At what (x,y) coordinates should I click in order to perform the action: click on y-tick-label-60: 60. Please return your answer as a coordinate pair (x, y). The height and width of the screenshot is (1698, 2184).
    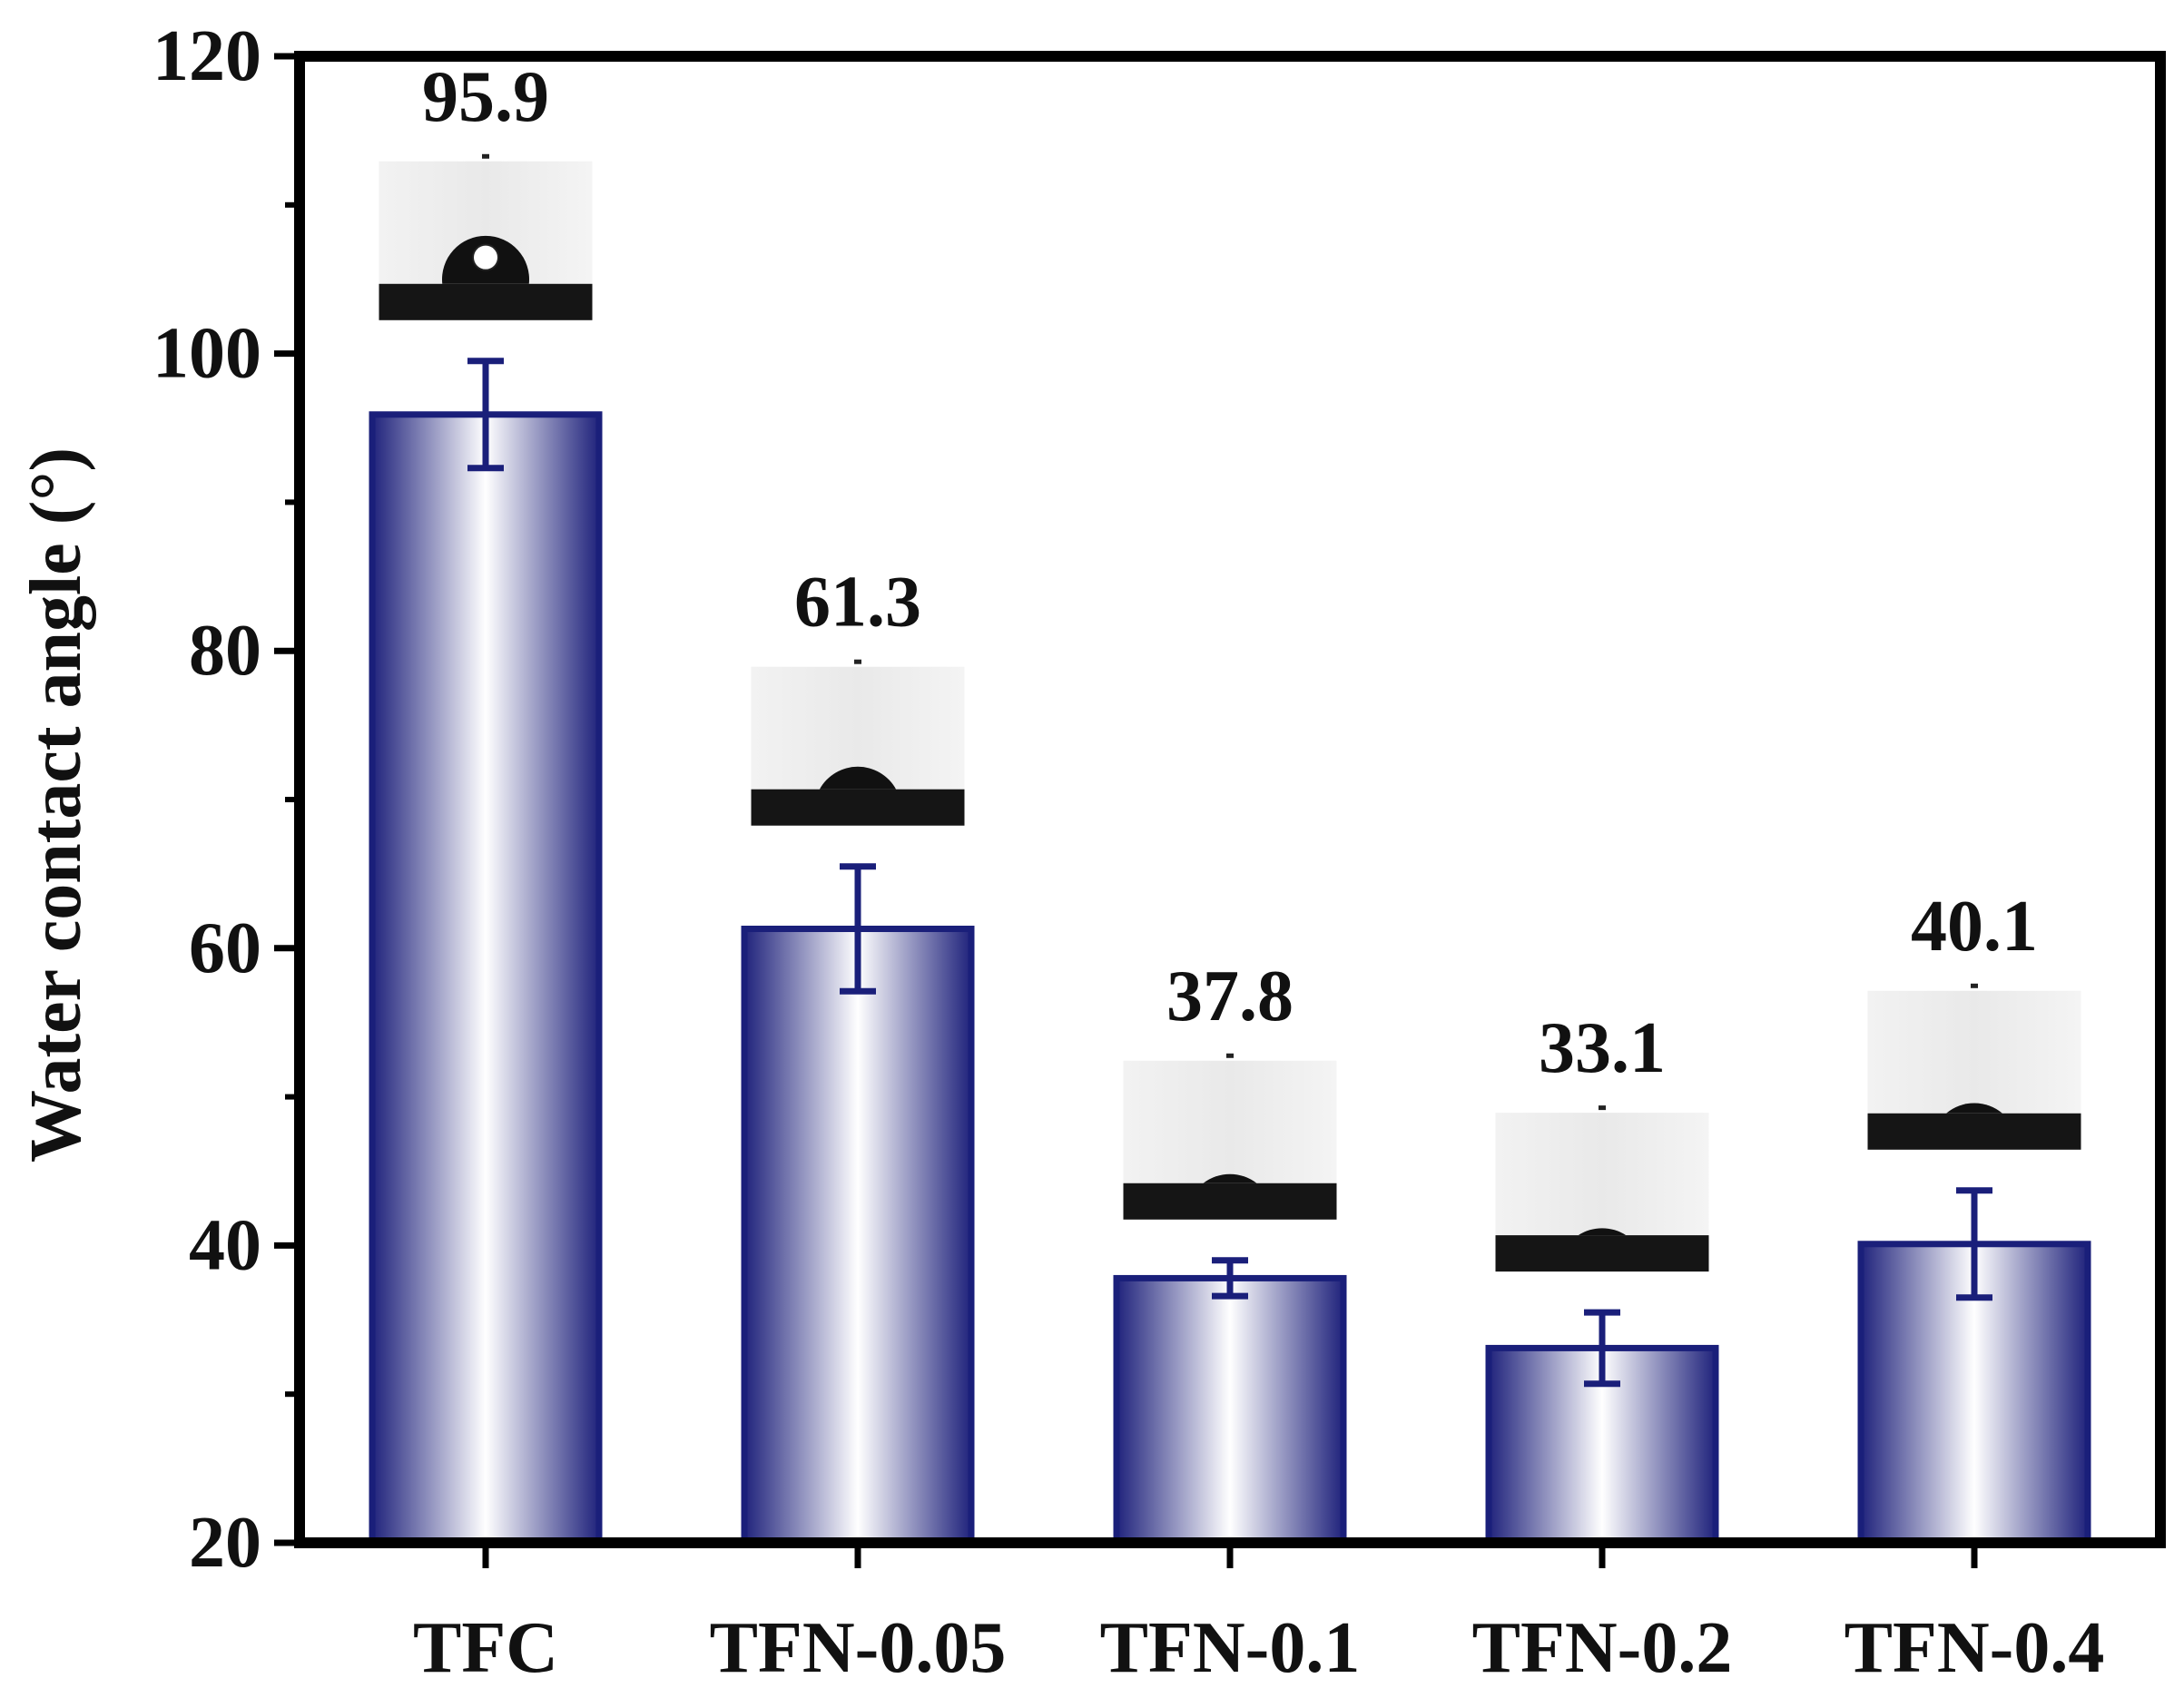
    Looking at the image, I should click on (225, 948).